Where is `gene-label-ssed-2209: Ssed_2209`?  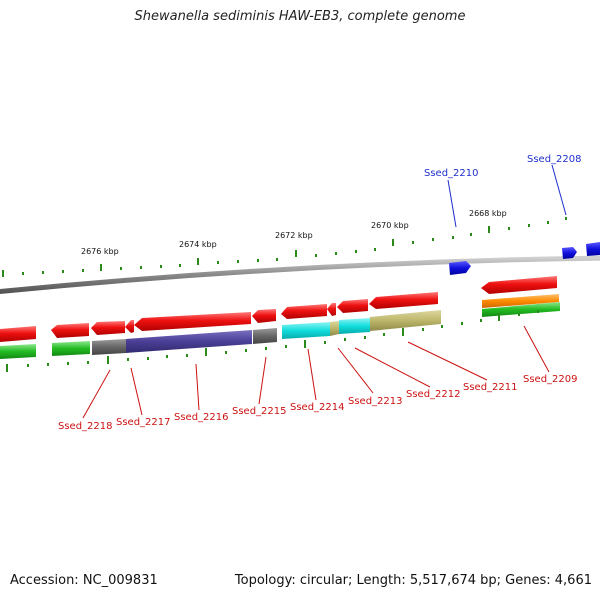 gene-label-ssed-2209: Ssed_2209 is located at coordinates (550, 379).